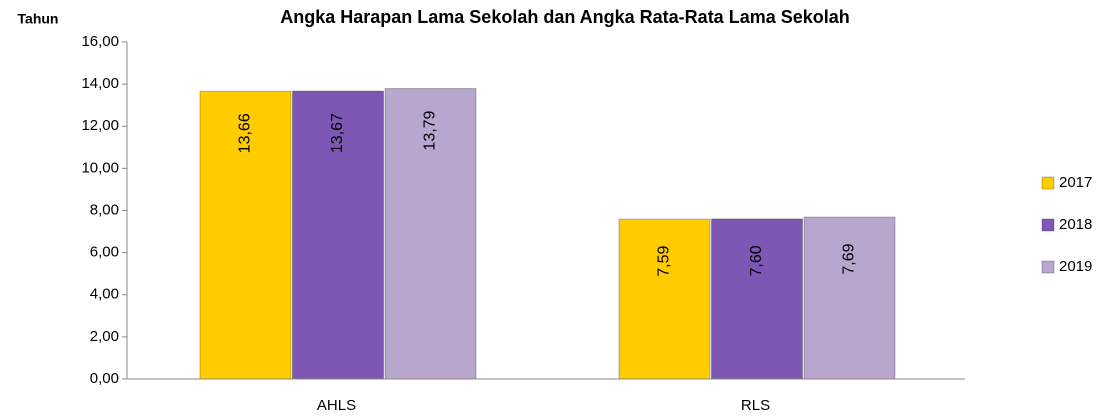 The width and height of the screenshot is (1113, 419). I want to click on y-tick-label: 16,00, so click(100, 41).